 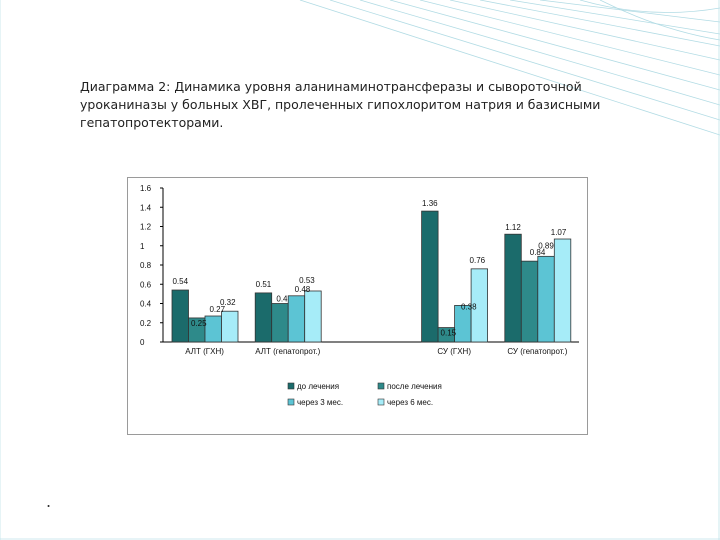 I want to click on data-label: 0.76, so click(x=478, y=260).